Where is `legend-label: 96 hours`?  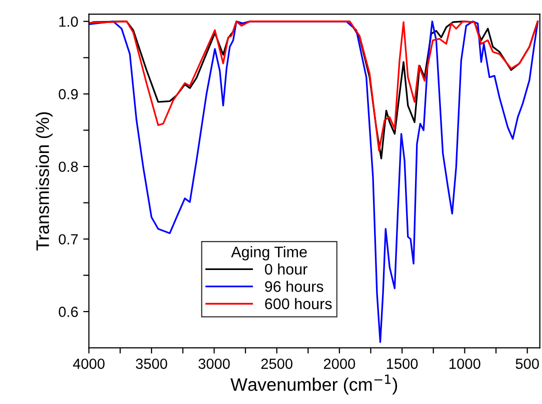 legend-label: 96 hours is located at coordinates (294, 286).